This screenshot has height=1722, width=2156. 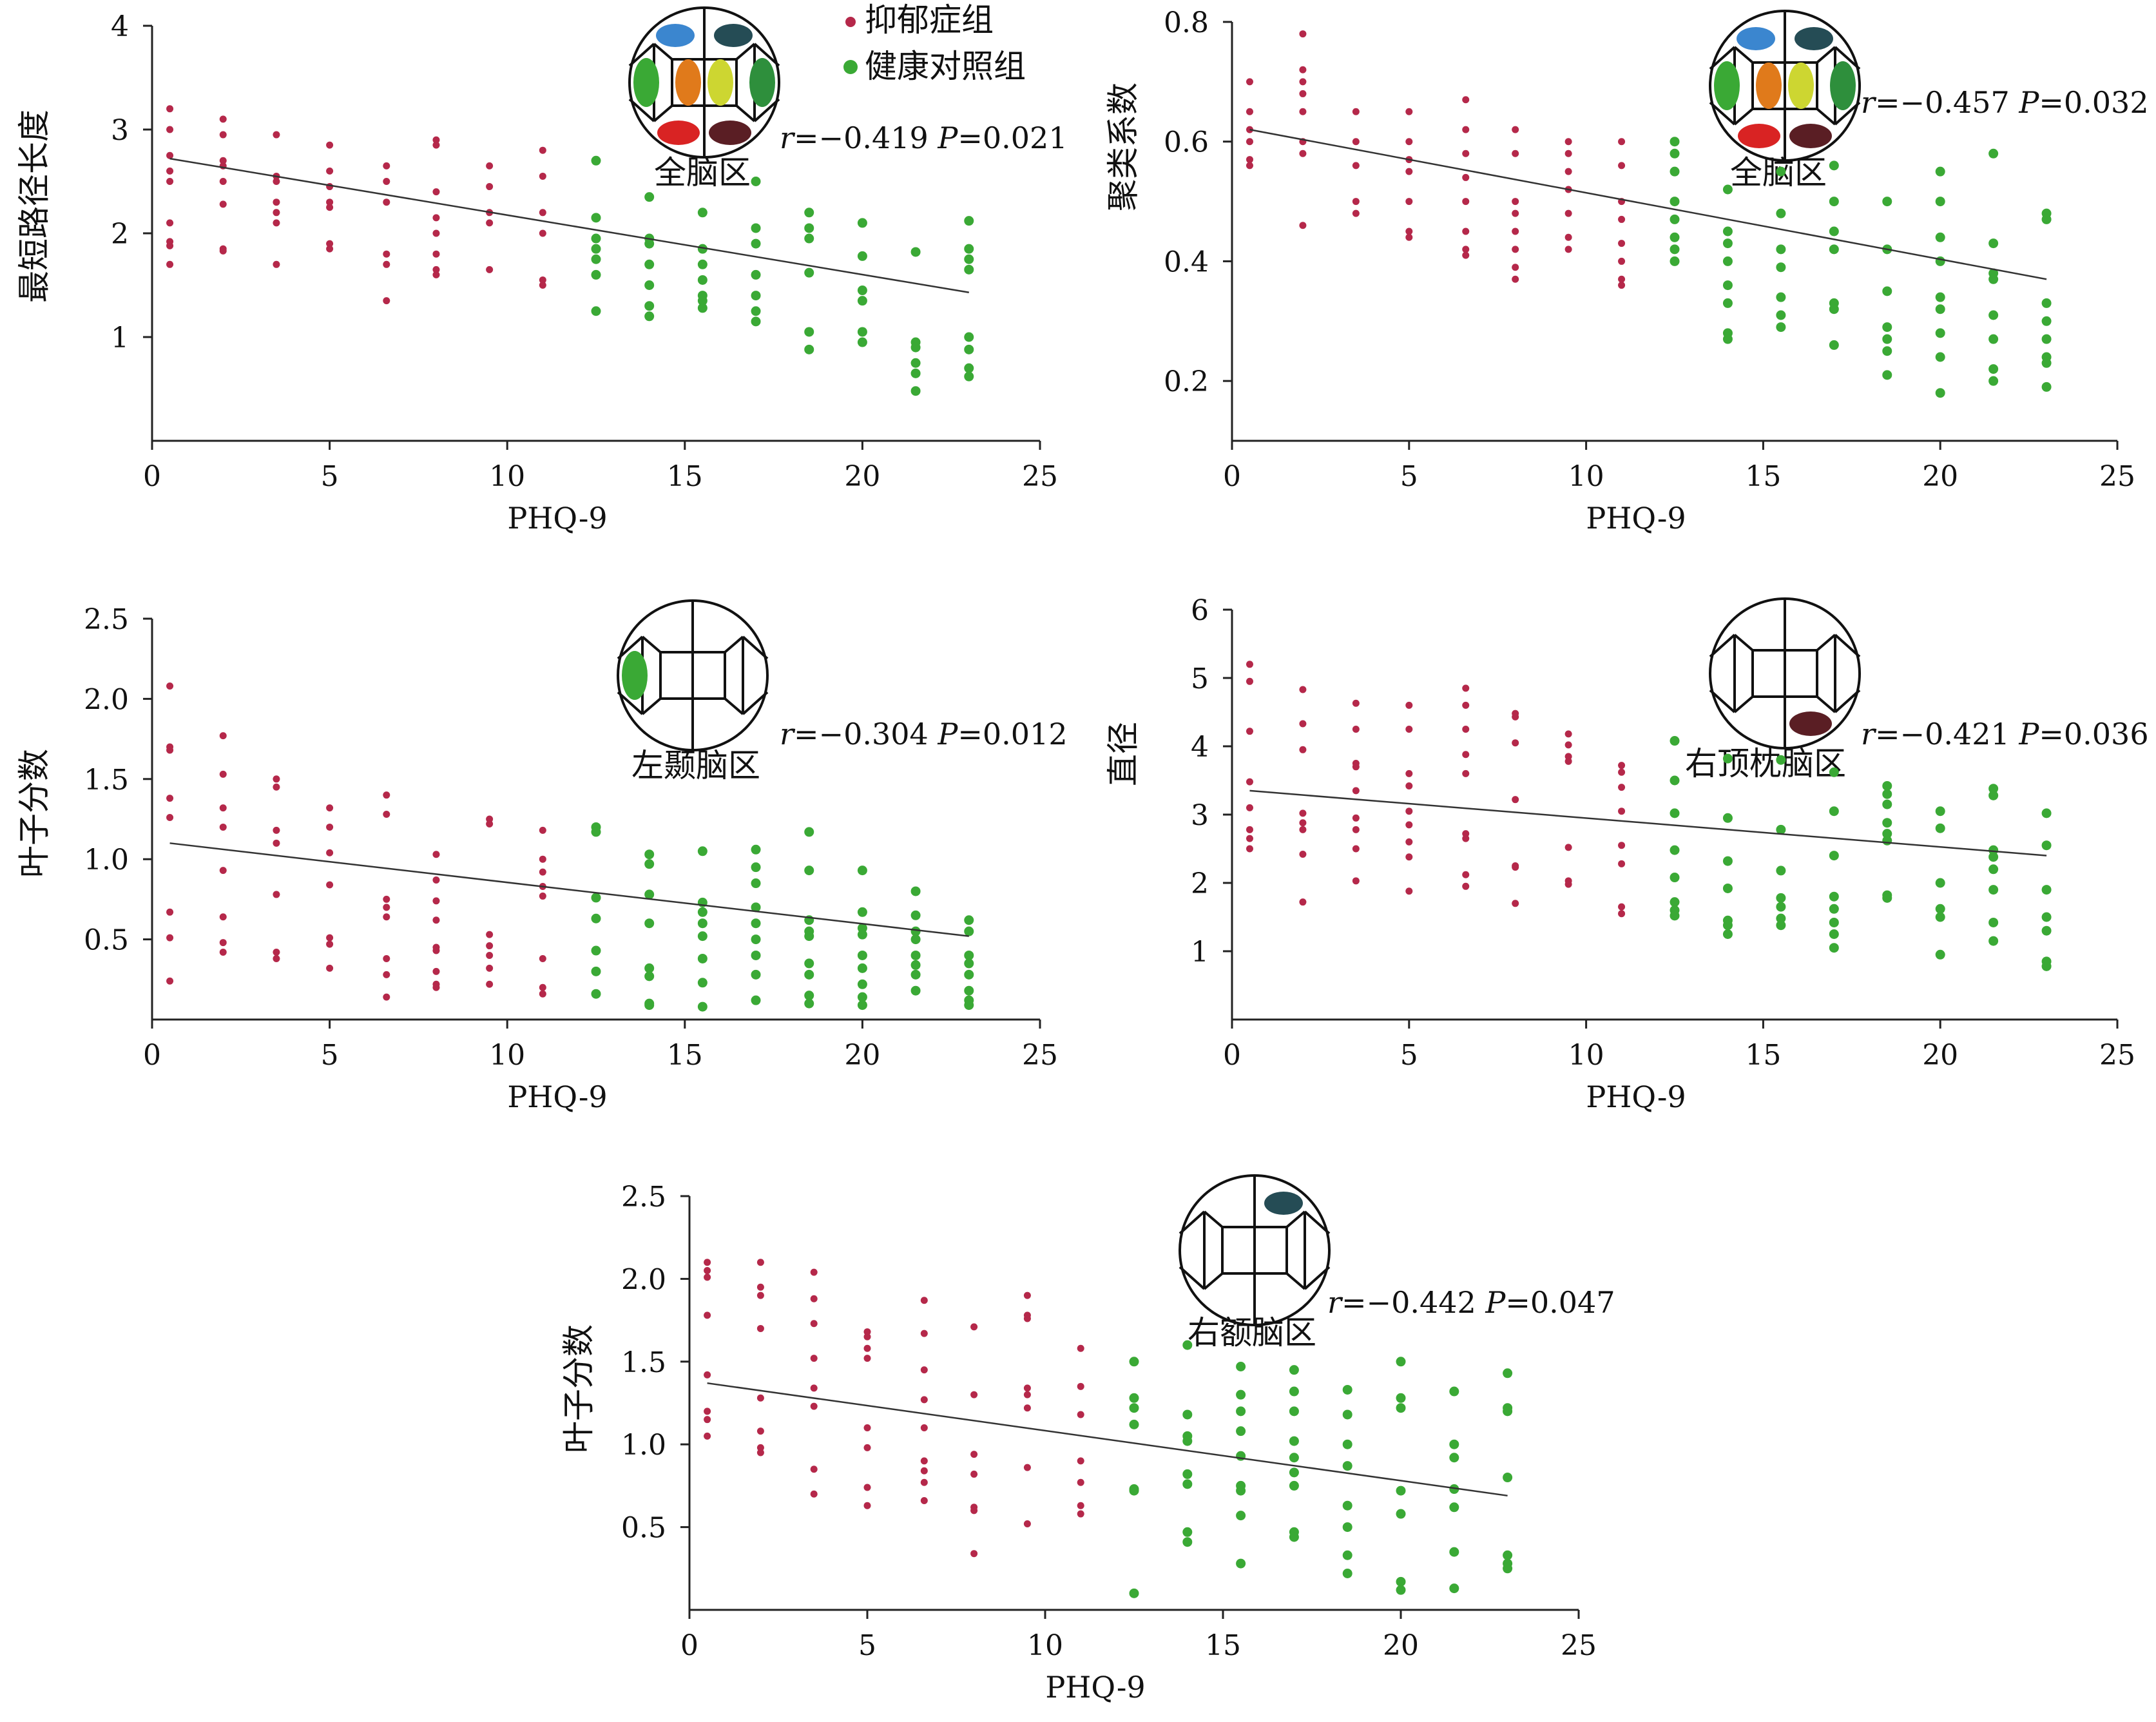 I want to click on legend-control-label: 健康对照组, so click(x=946, y=66).